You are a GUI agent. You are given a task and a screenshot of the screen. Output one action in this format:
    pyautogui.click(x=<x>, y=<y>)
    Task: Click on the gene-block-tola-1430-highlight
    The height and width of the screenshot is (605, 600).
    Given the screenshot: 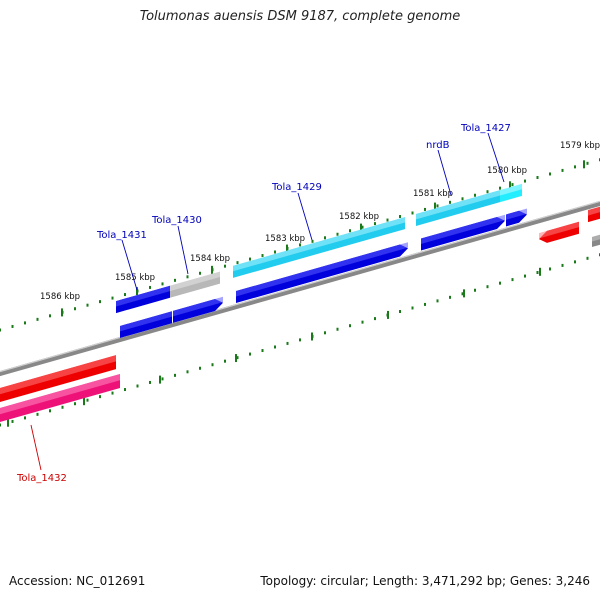 What is the action you would take?
    pyautogui.click(x=195, y=281)
    